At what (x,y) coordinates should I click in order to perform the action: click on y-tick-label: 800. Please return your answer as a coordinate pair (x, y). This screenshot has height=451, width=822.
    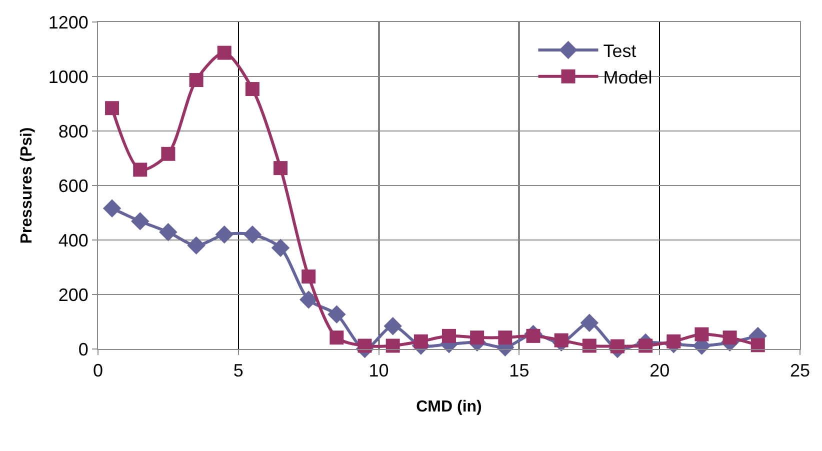
    Looking at the image, I should click on (73, 131).